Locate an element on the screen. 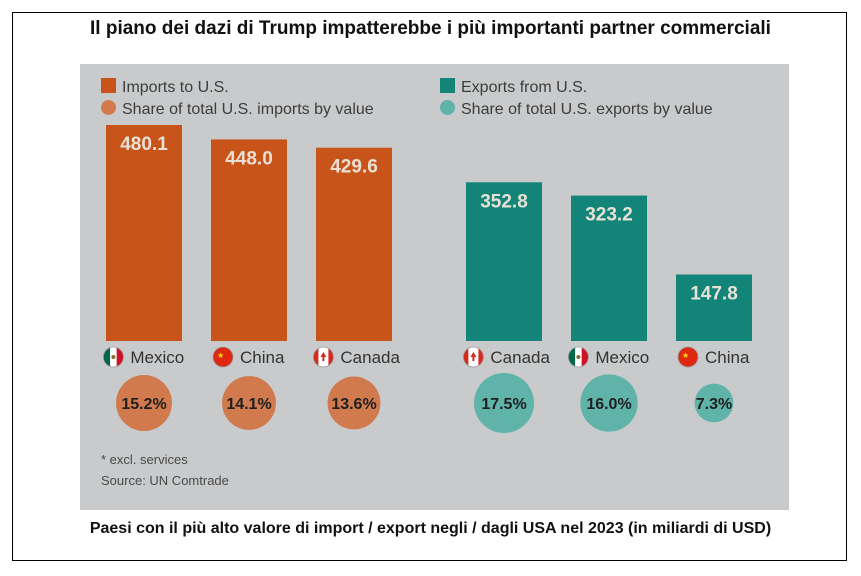 This screenshot has height=576, width=861. bar-imports-mexico is located at coordinates (144, 233).